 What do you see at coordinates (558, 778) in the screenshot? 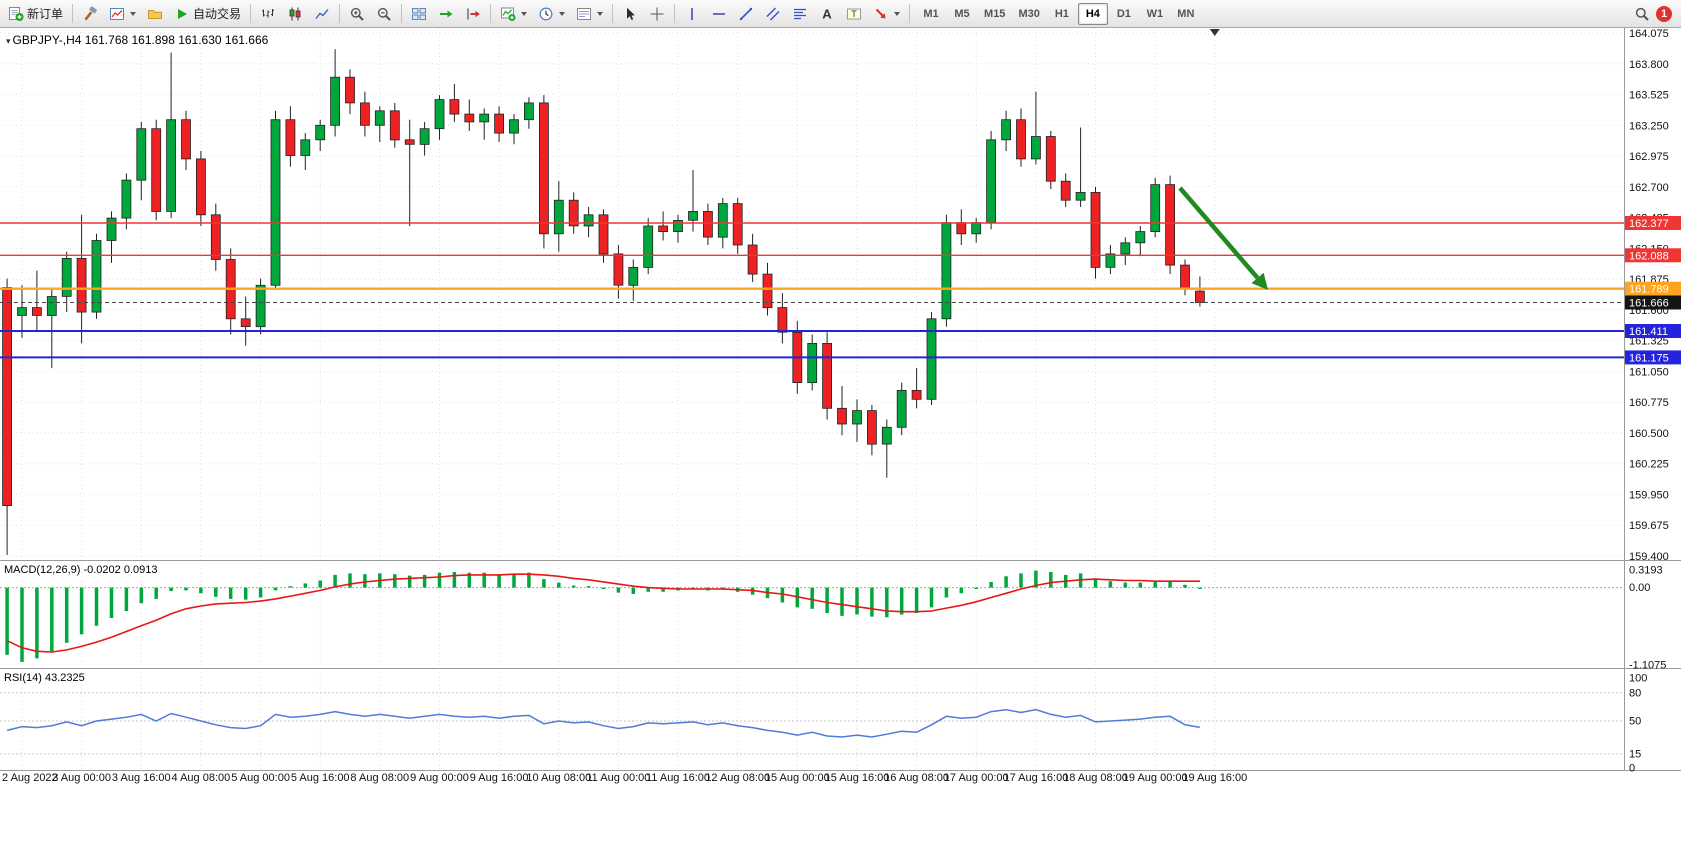
I see `svg-text: 10 Aug 08:00` at bounding box center [558, 778].